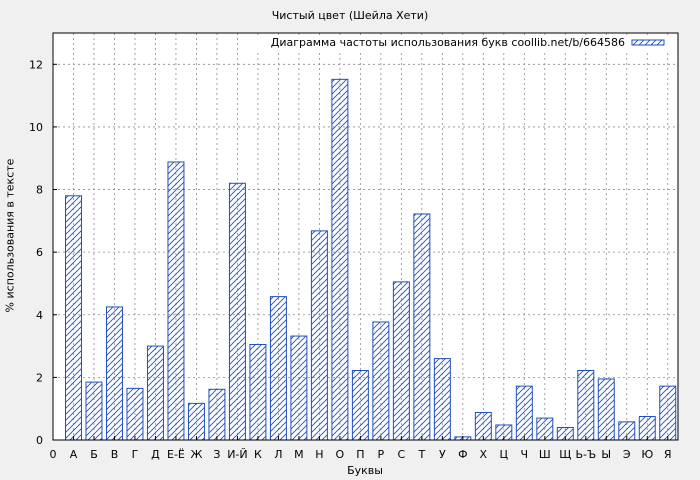 The height and width of the screenshot is (480, 700). What do you see at coordinates (39, 252) in the screenshot?
I see `y-tick-label: 6` at bounding box center [39, 252].